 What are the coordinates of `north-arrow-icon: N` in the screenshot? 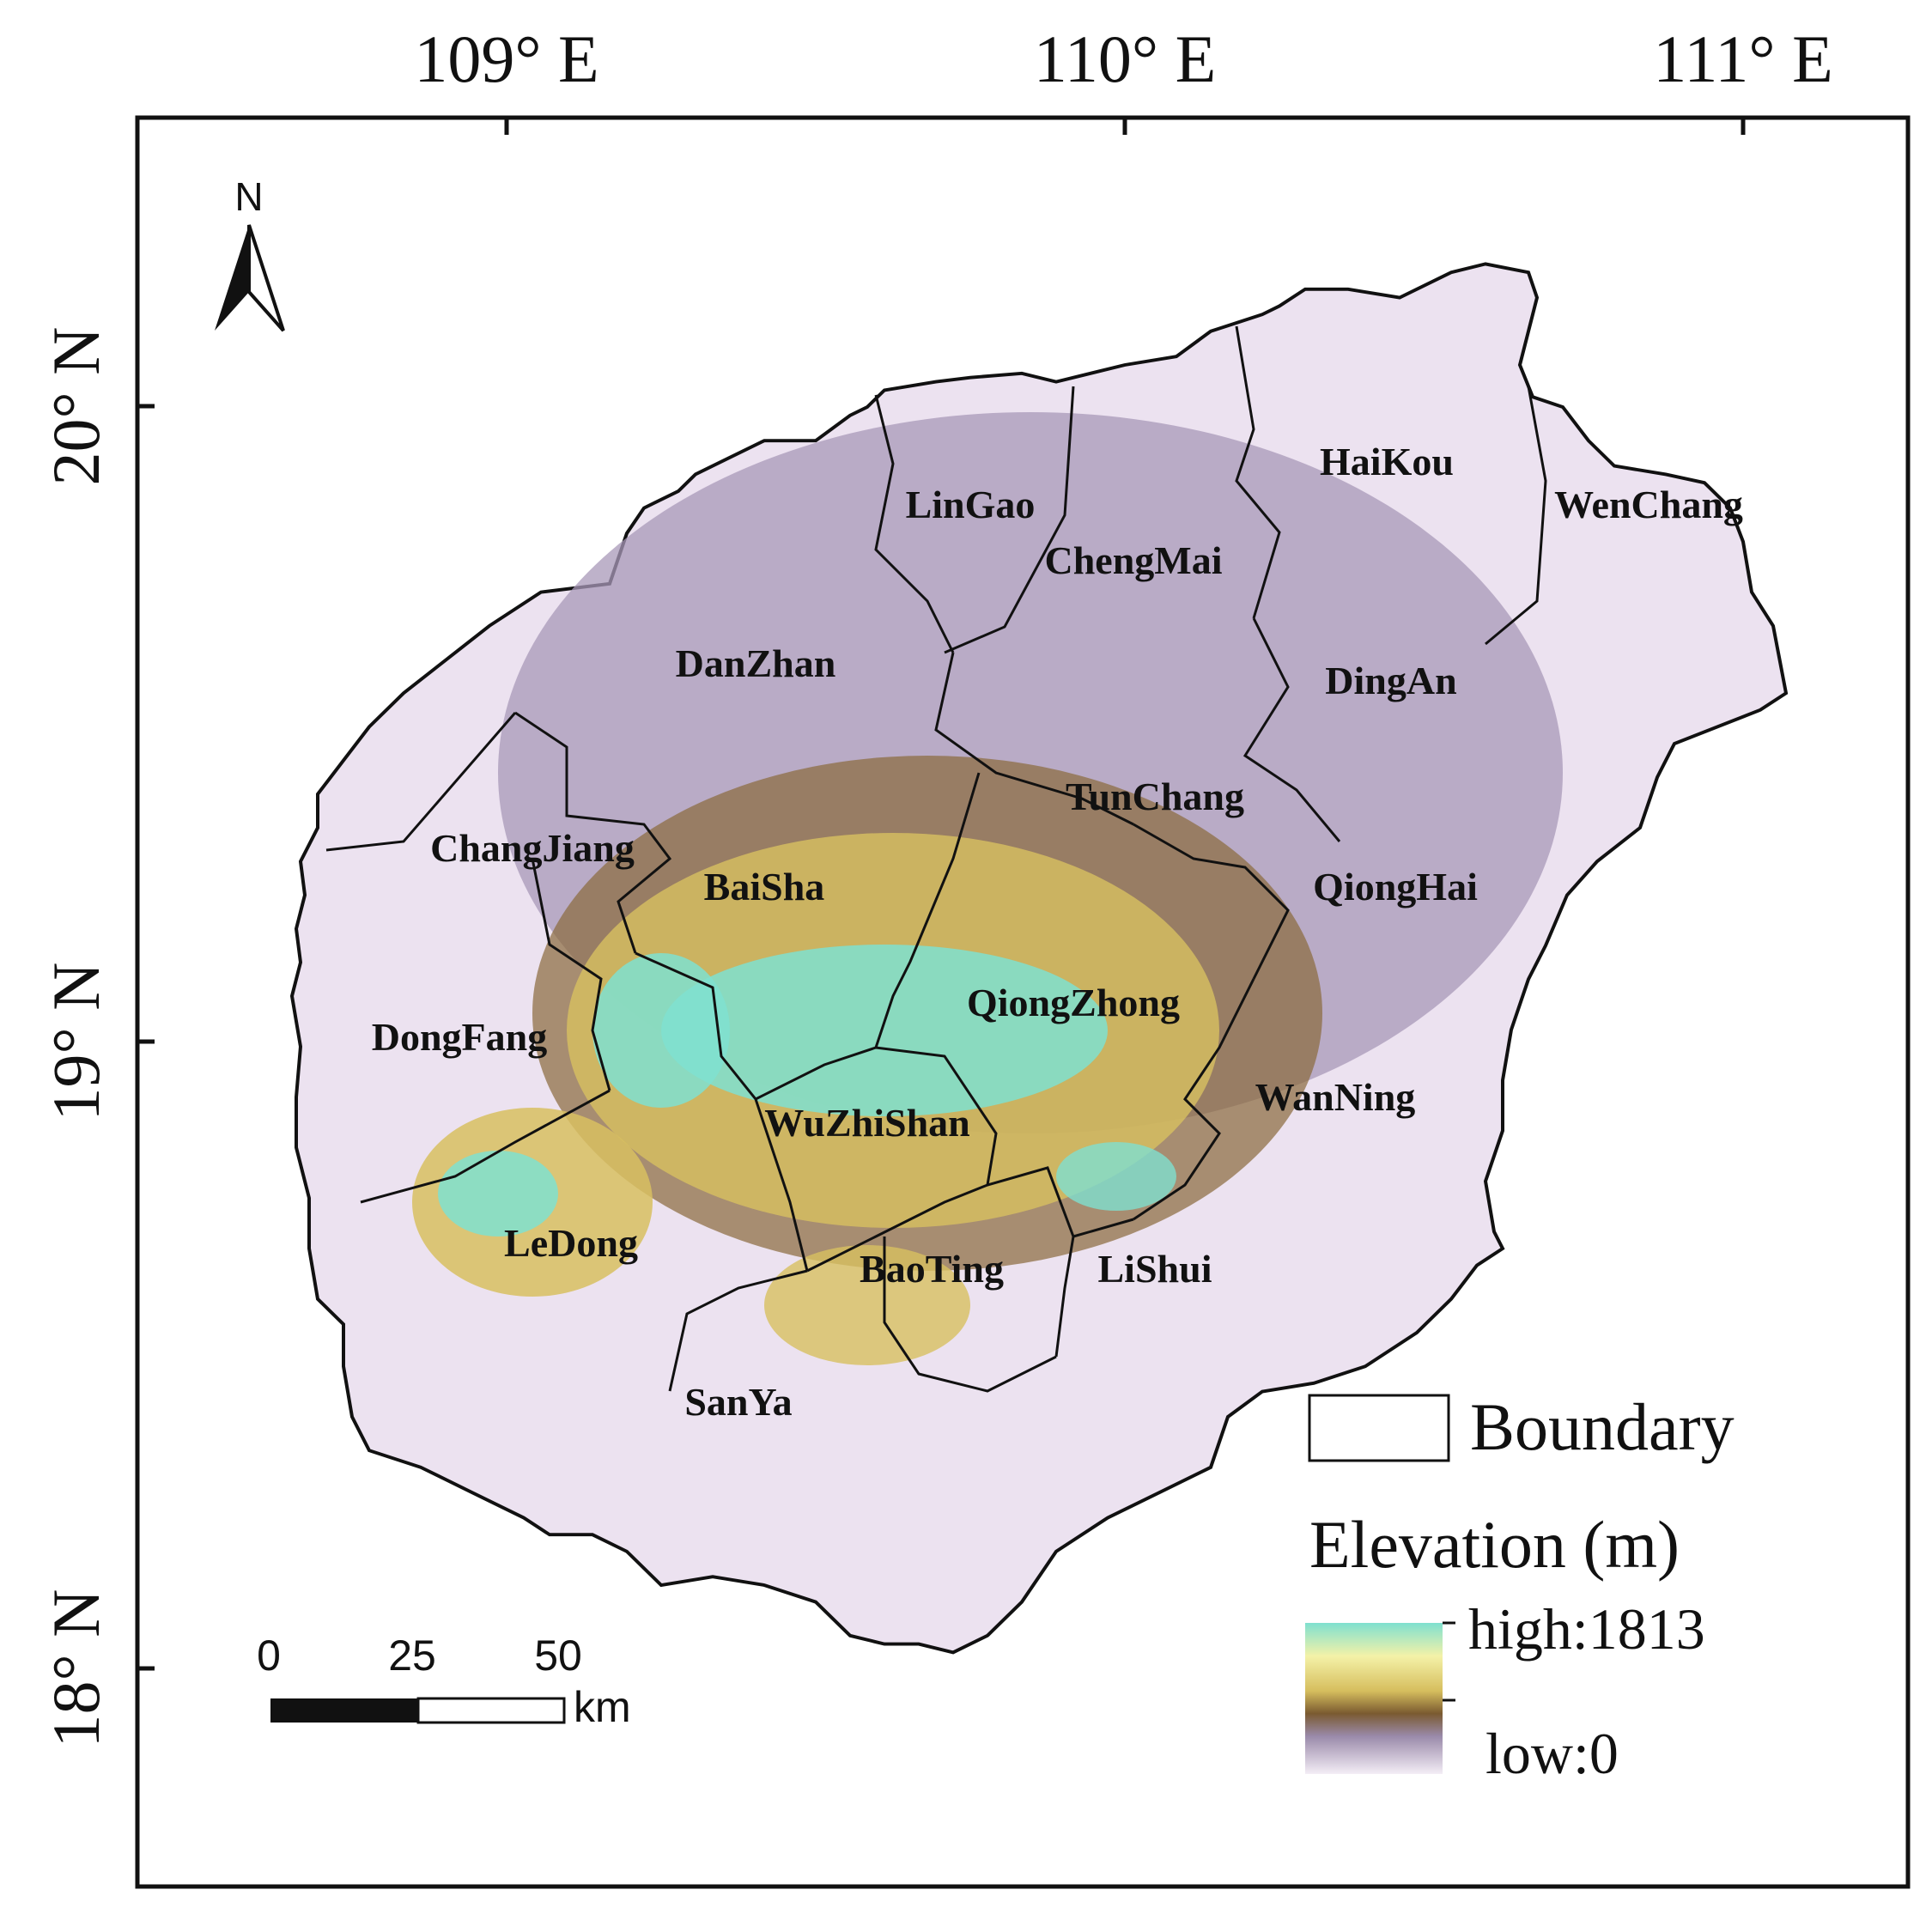 It's located at (250, 253).